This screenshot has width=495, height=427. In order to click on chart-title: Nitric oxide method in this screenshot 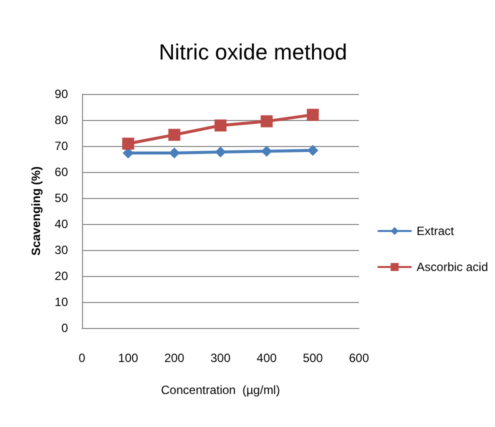, I will do `click(253, 52)`.